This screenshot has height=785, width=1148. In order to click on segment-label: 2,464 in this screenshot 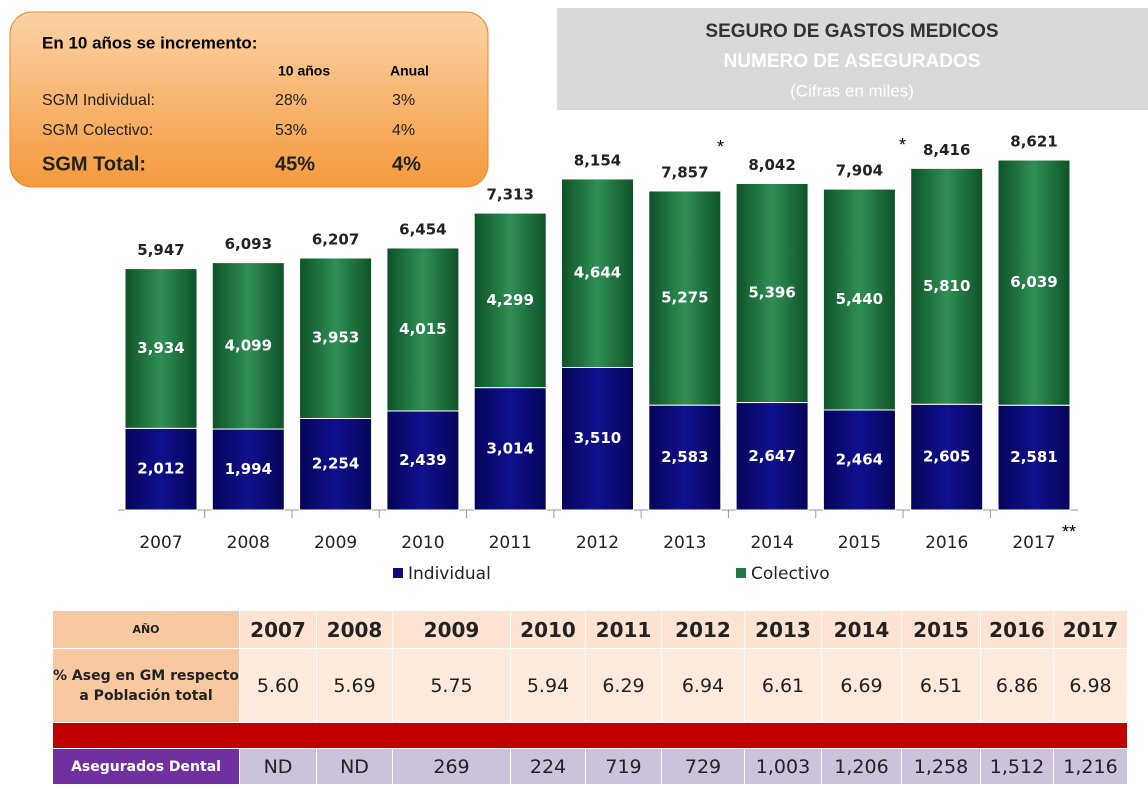, I will do `click(859, 459)`.